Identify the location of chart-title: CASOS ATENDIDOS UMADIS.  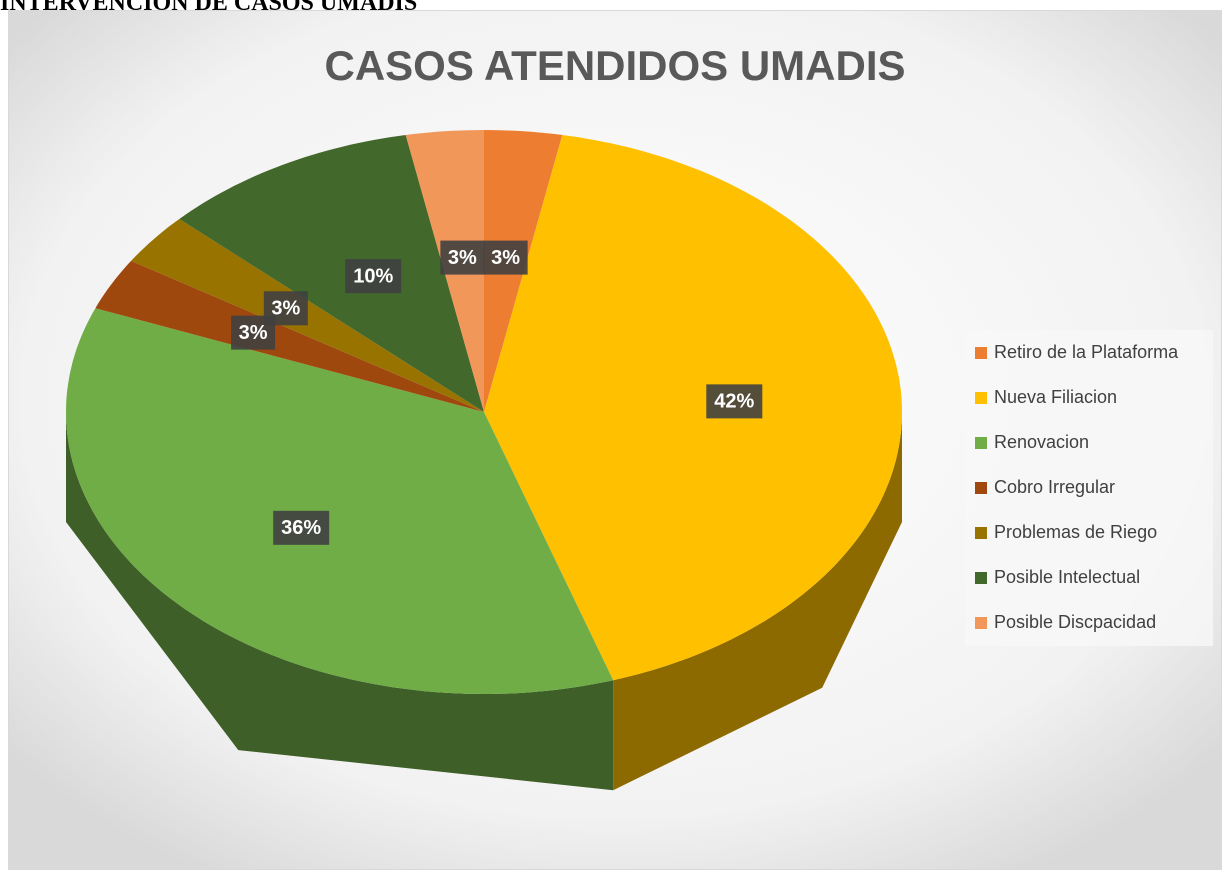
(614, 65).